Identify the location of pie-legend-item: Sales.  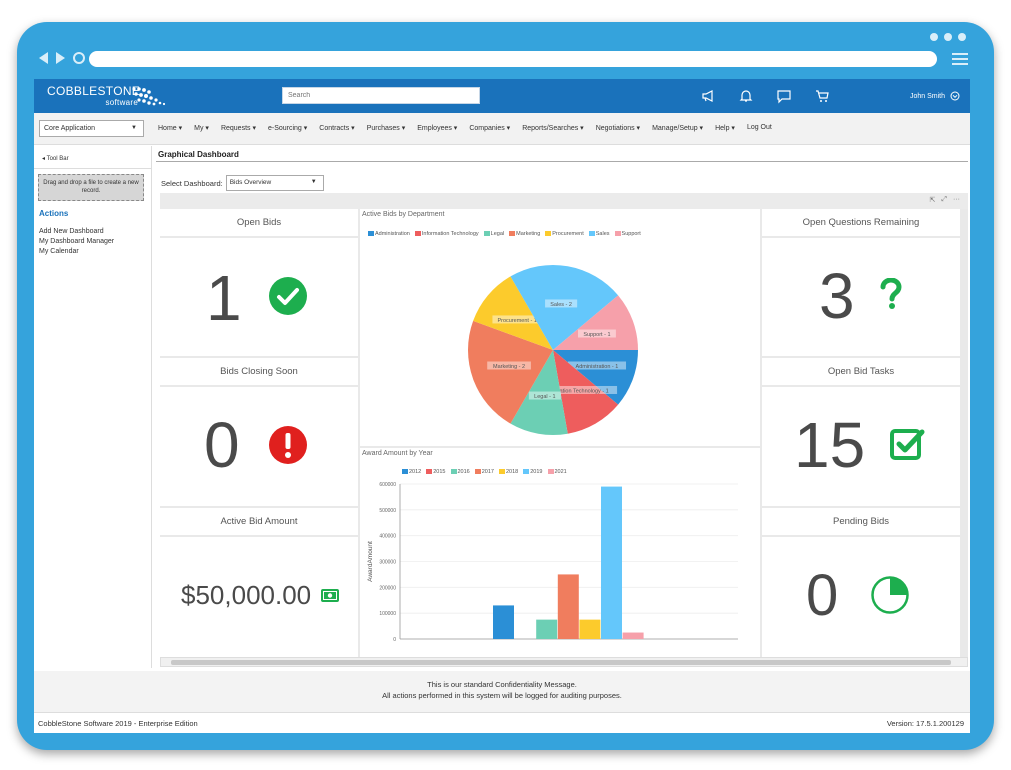
(599, 234).